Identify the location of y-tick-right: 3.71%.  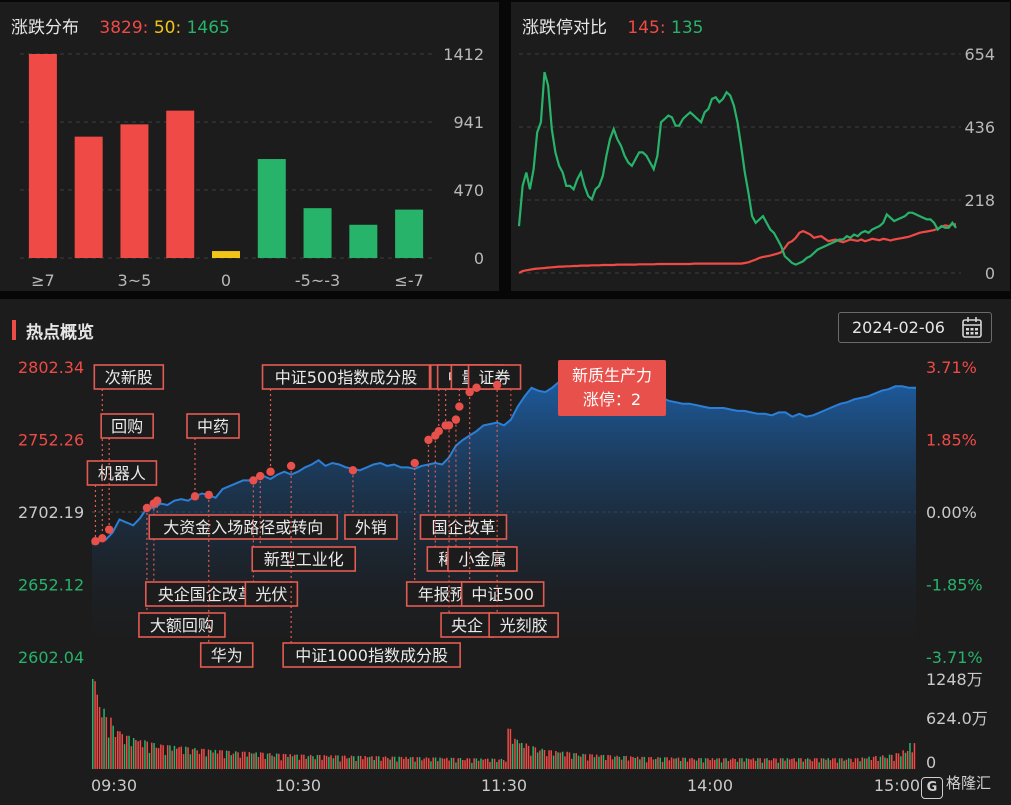
(951, 367).